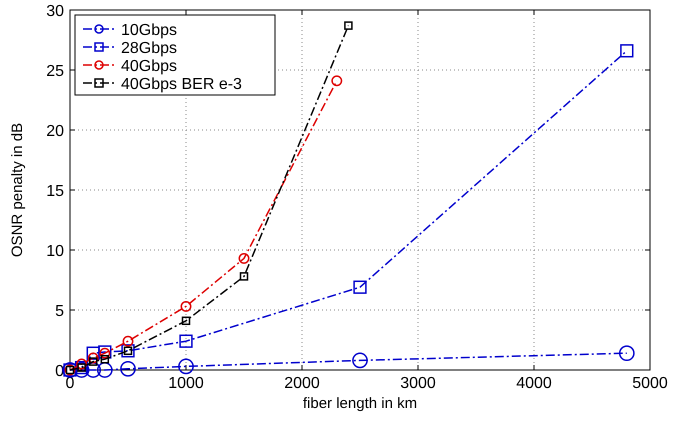 This screenshot has width=674, height=427. Describe the element at coordinates (55, 11) in the screenshot. I see `y-tick-label: 30` at that location.